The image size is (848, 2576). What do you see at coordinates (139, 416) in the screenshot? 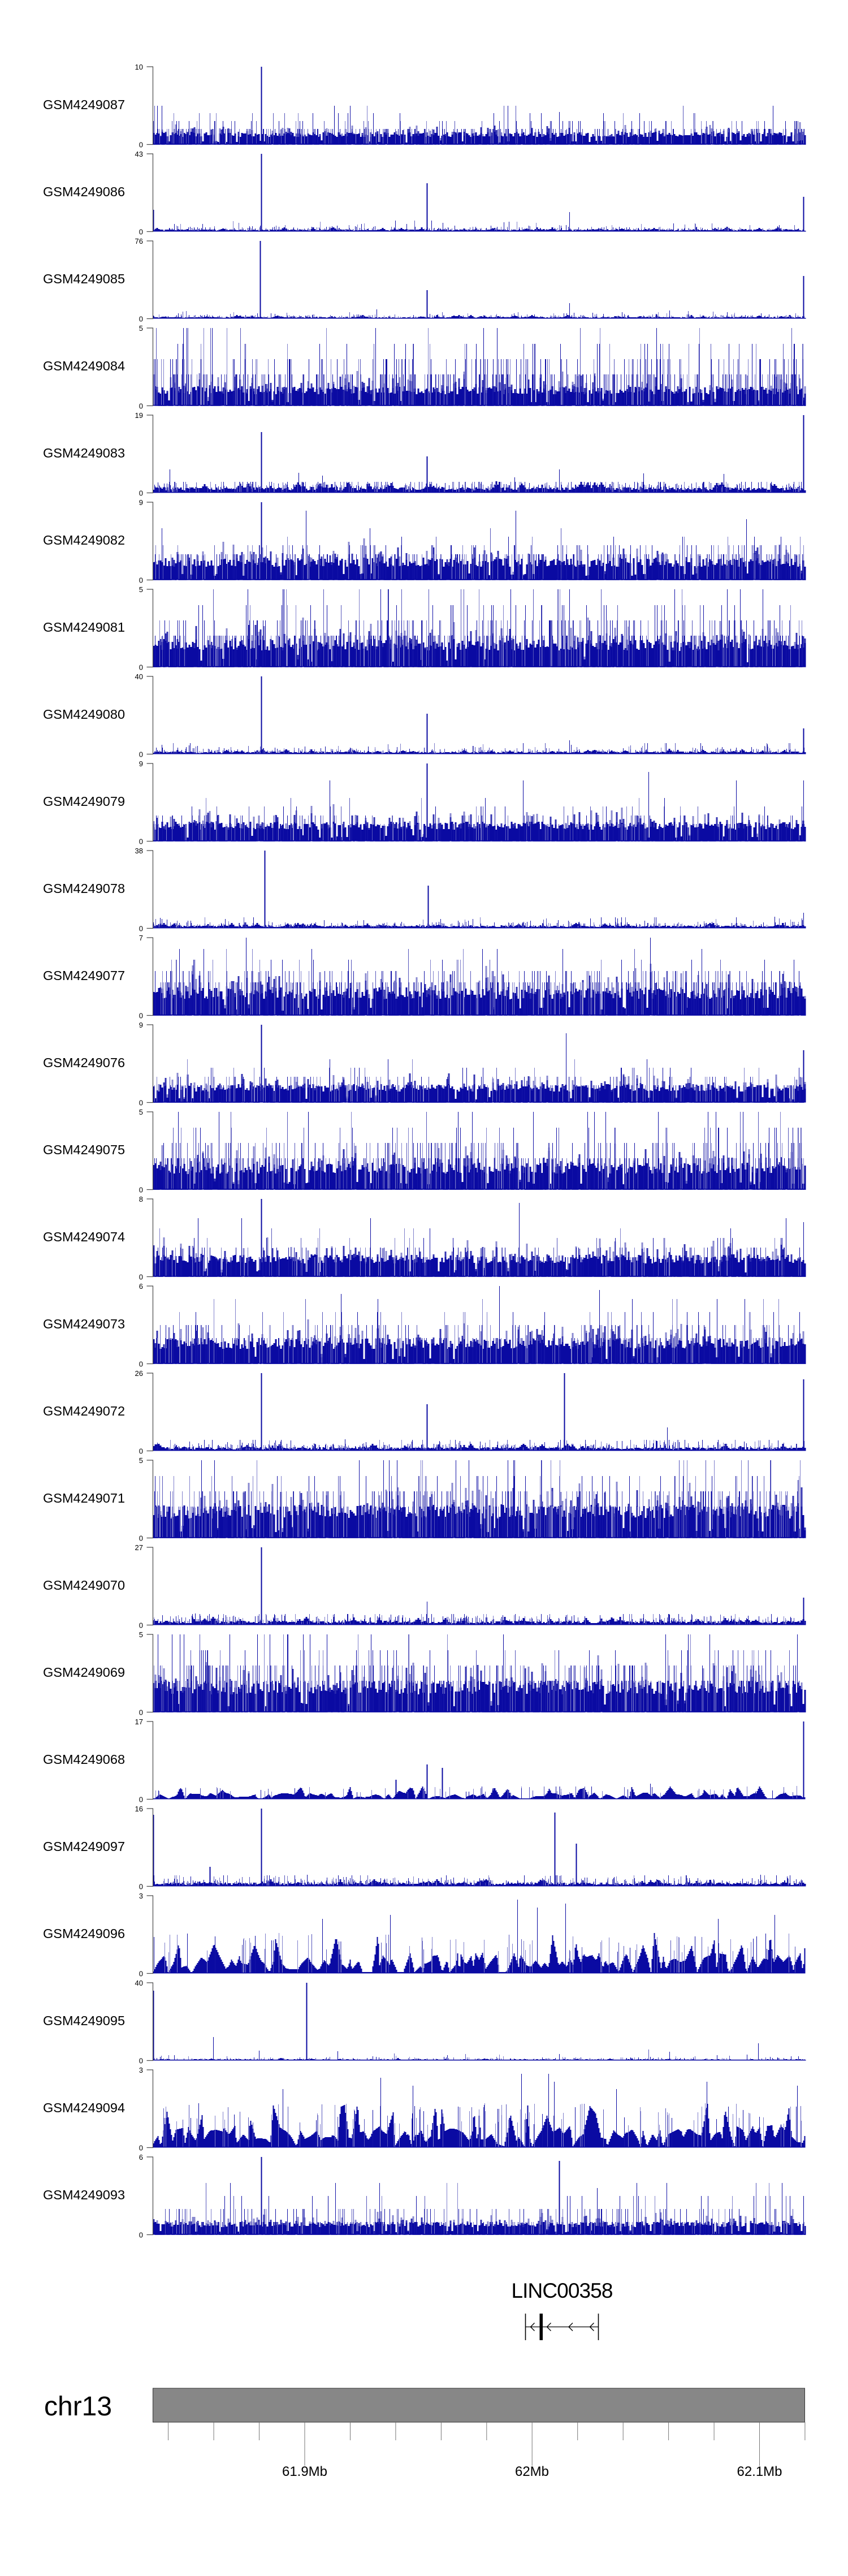
I see `svg-text: 19` at bounding box center [139, 416].